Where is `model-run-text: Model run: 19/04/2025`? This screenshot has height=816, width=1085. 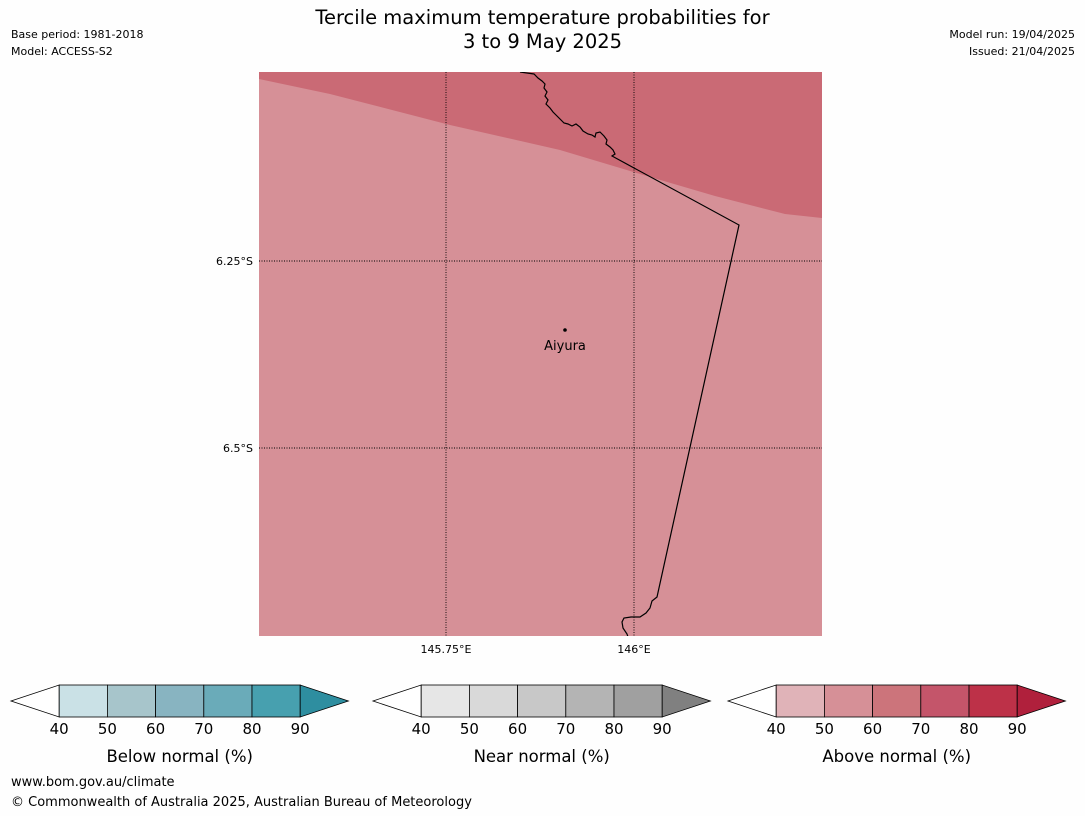
model-run-text: Model run: 19/04/2025 is located at coordinates (1012, 34).